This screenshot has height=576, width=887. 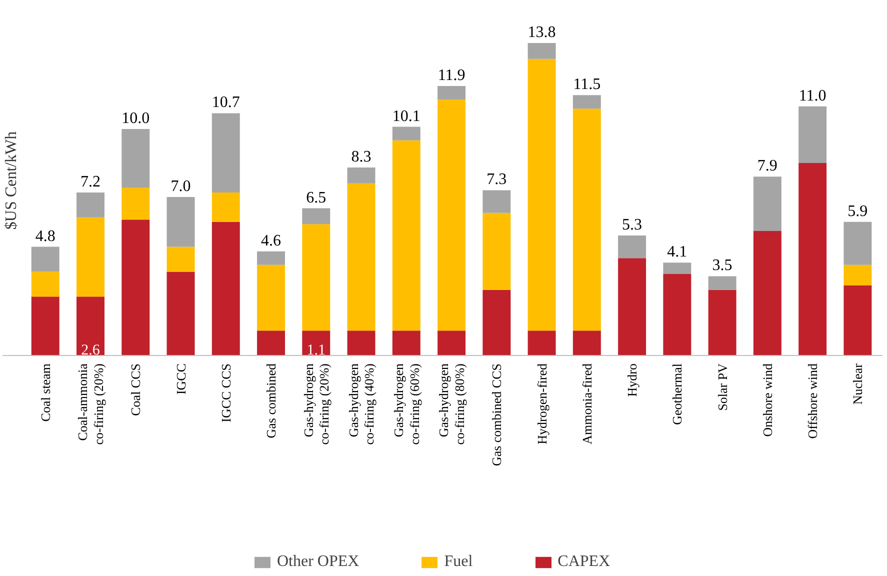 I want to click on x-tick-label: IGCC CCS, so click(x=226, y=392).